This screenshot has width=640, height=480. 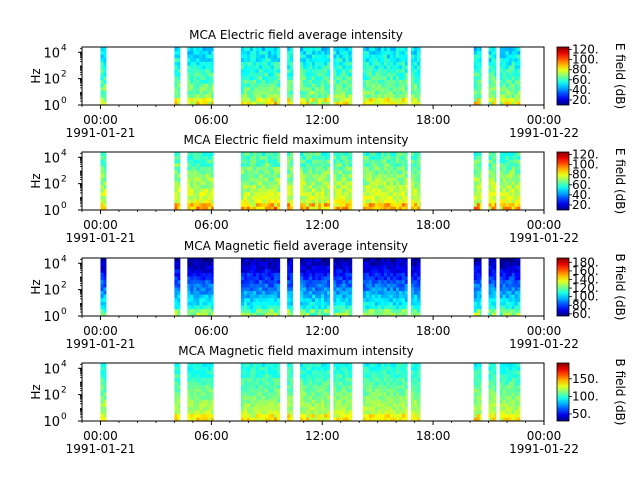 What do you see at coordinates (100, 331) in the screenshot?
I see `x-tick-label: 00:00` at bounding box center [100, 331].